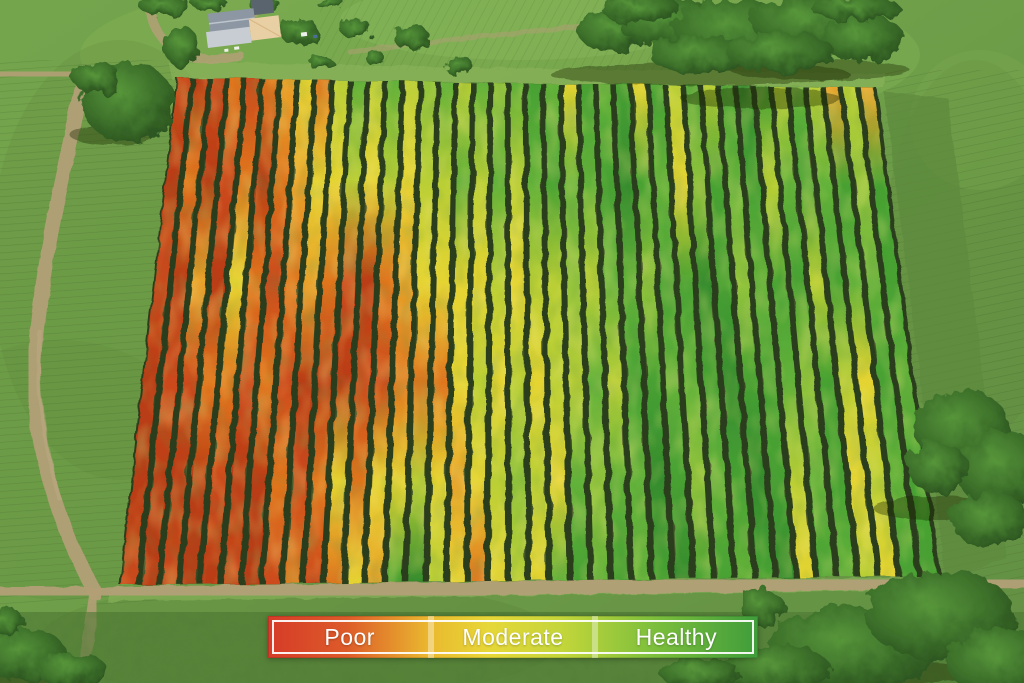  I want to click on farmstead, so click(262, 26).